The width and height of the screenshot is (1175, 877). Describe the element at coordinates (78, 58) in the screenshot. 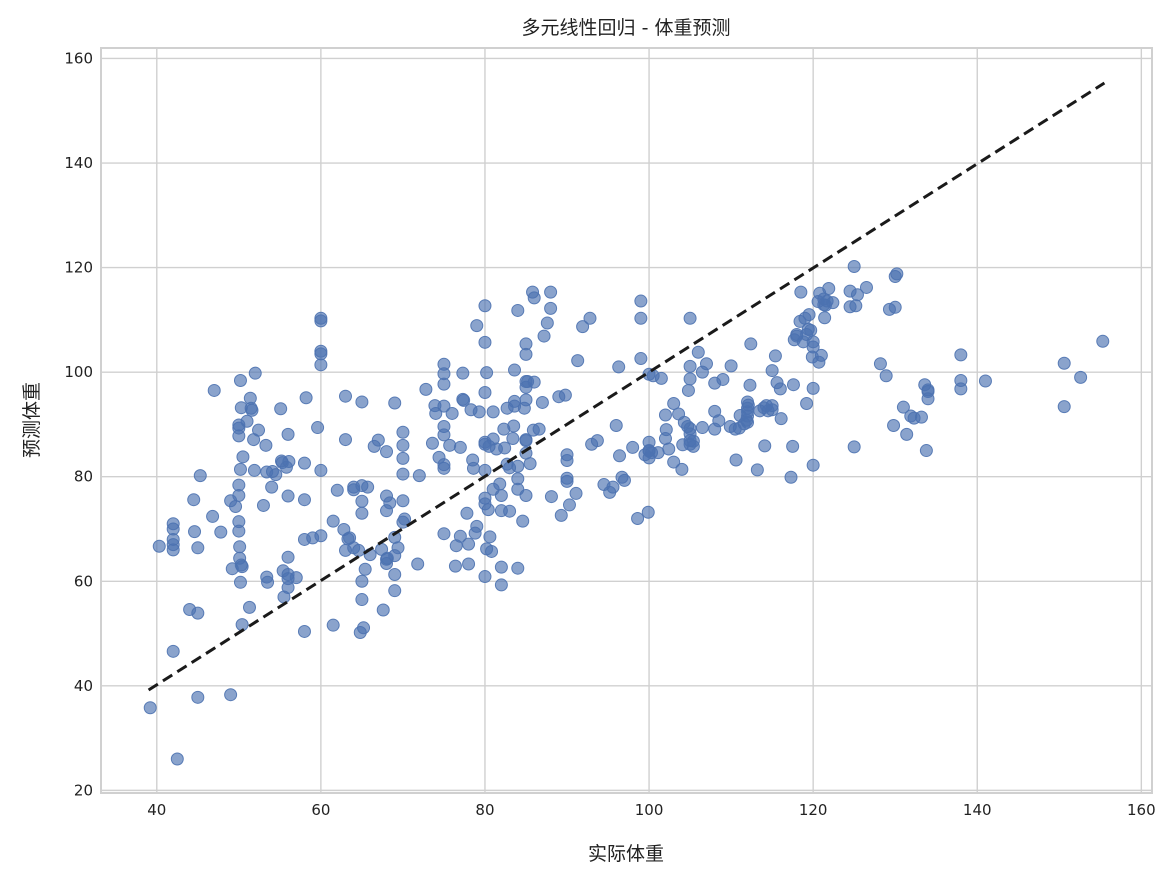

I see `y-tick-label: 160` at that location.